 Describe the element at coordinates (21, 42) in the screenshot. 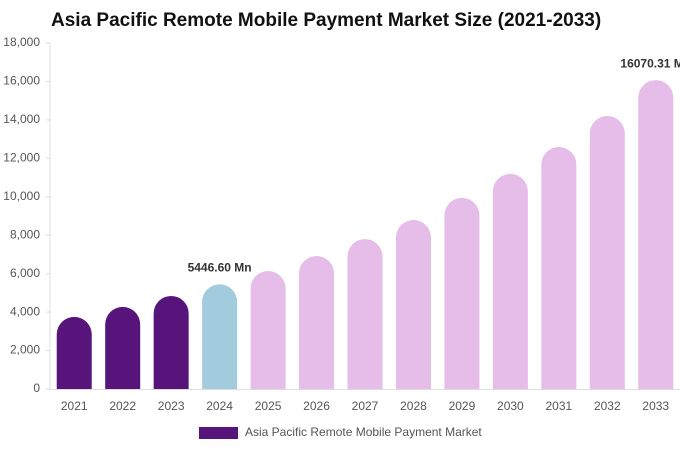

I see `y-tick-label: 18,000` at that location.